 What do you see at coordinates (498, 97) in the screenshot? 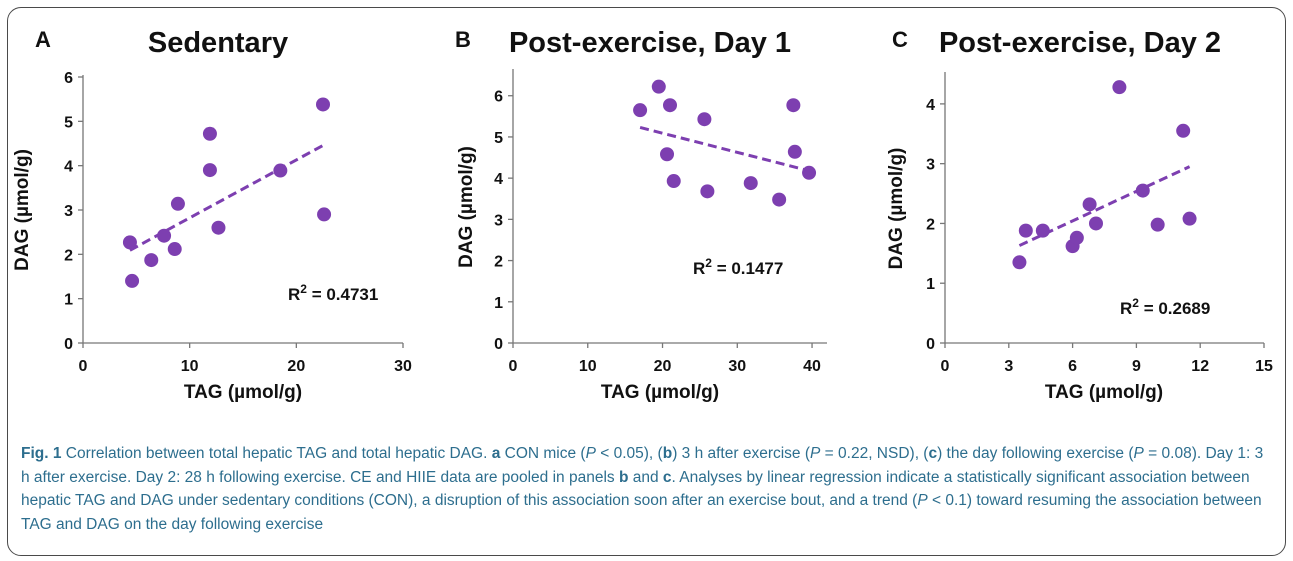
I see `panel-b-y-tick-label: 6` at bounding box center [498, 97].